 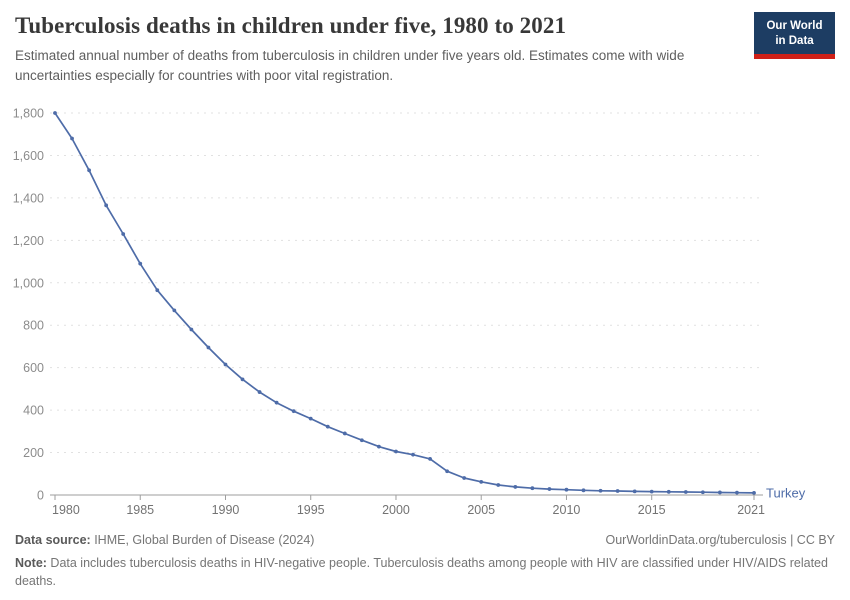 What do you see at coordinates (31, 563) in the screenshot?
I see `note-label: Note:` at bounding box center [31, 563].